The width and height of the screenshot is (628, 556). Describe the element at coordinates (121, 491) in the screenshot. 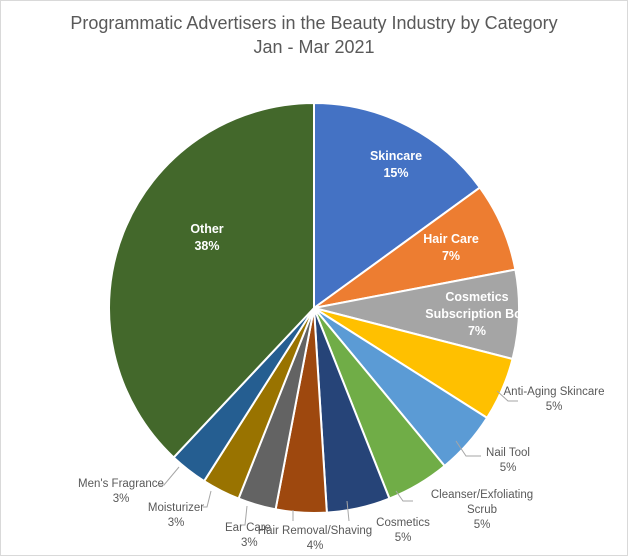

I see `data-label-men-s-fragrance: Men's Fragrance 3%` at that location.